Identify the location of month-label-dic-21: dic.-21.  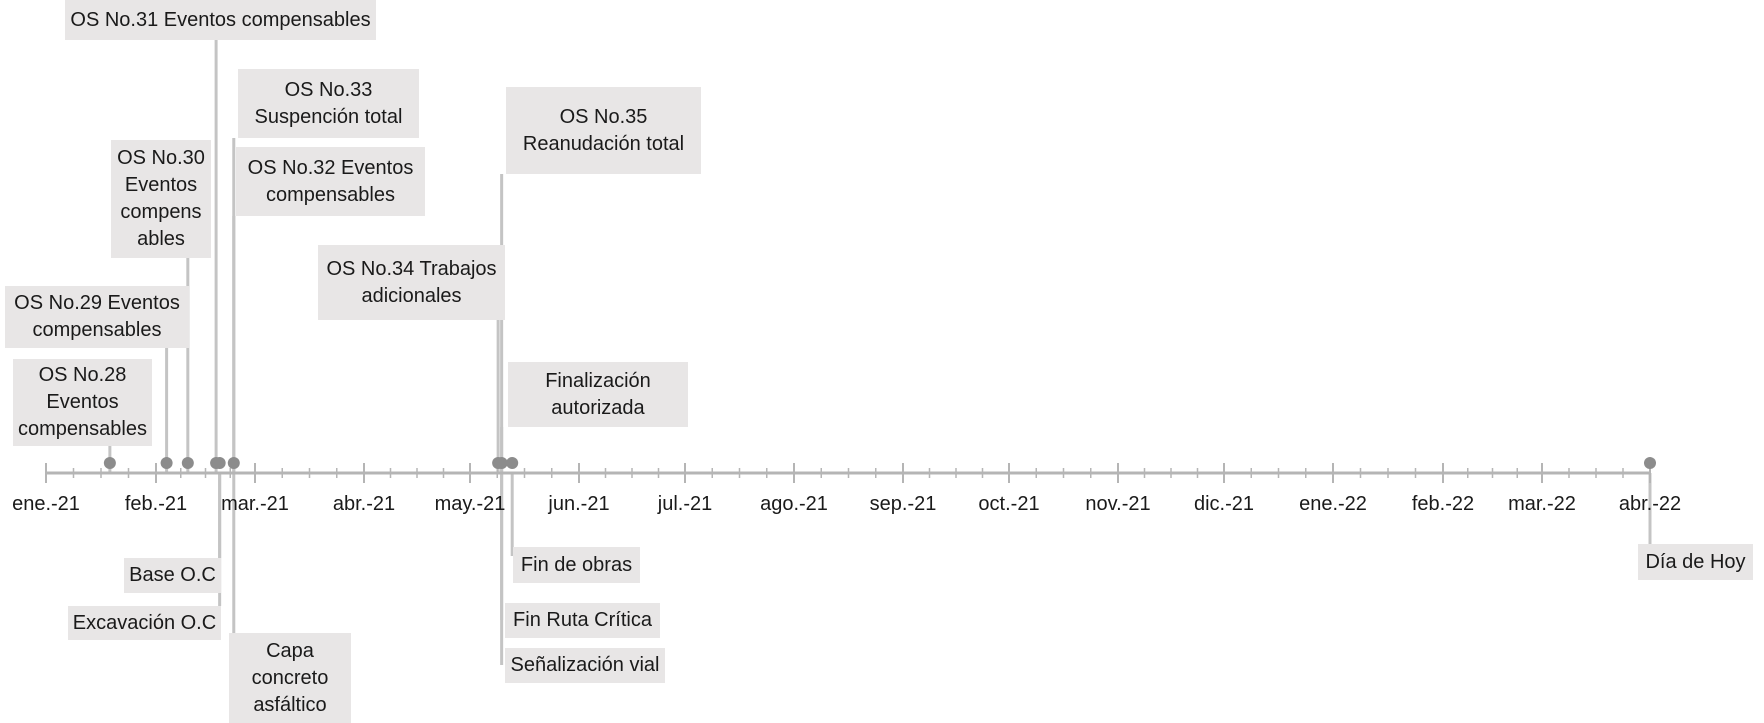
(1224, 504).